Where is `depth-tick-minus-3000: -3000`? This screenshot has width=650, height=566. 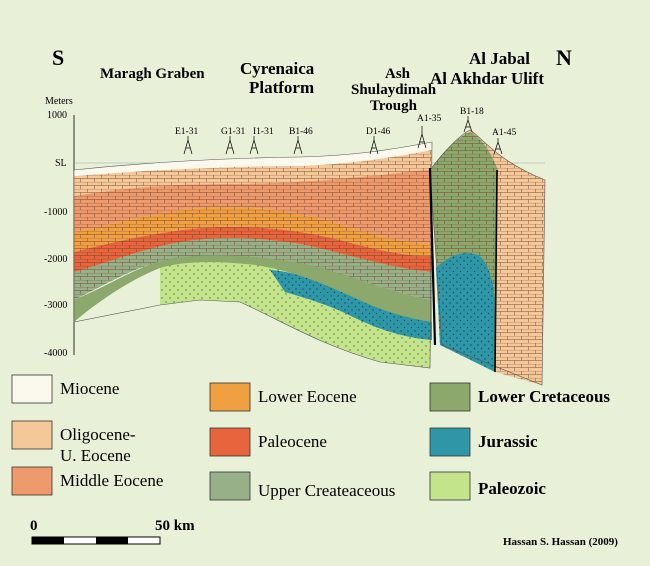
depth-tick-minus-3000: -3000 is located at coordinates (55, 305).